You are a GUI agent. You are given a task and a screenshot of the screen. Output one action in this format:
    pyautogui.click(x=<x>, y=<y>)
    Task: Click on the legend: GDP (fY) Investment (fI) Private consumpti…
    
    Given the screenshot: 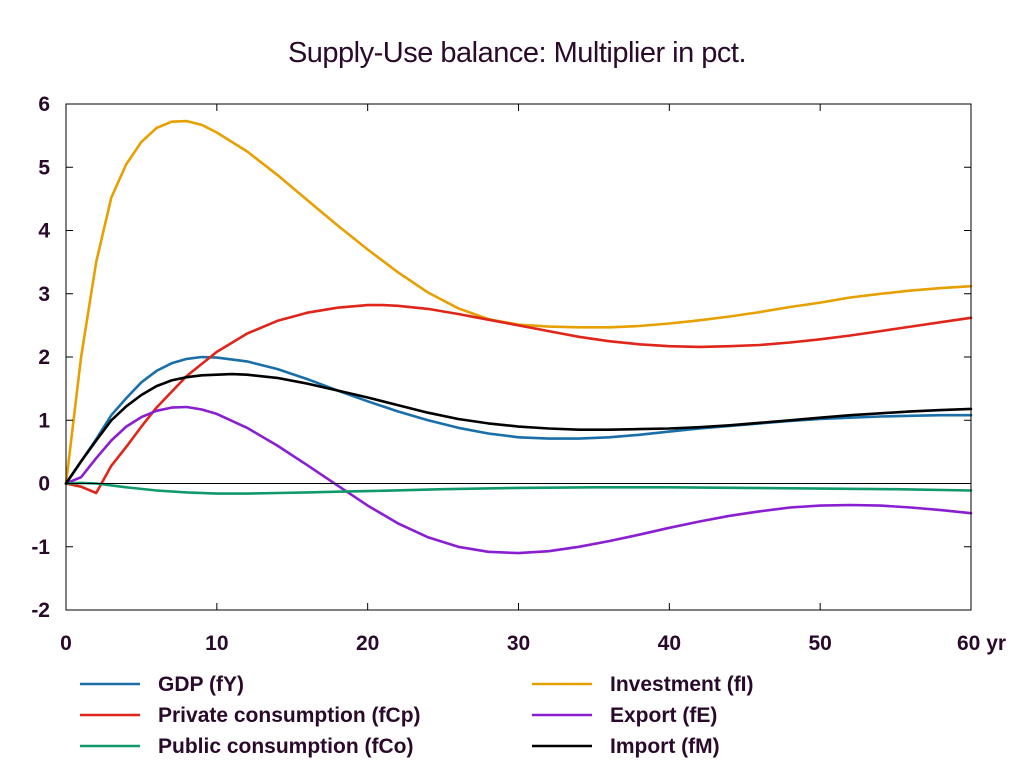 What is the action you would take?
    pyautogui.click(x=417, y=715)
    